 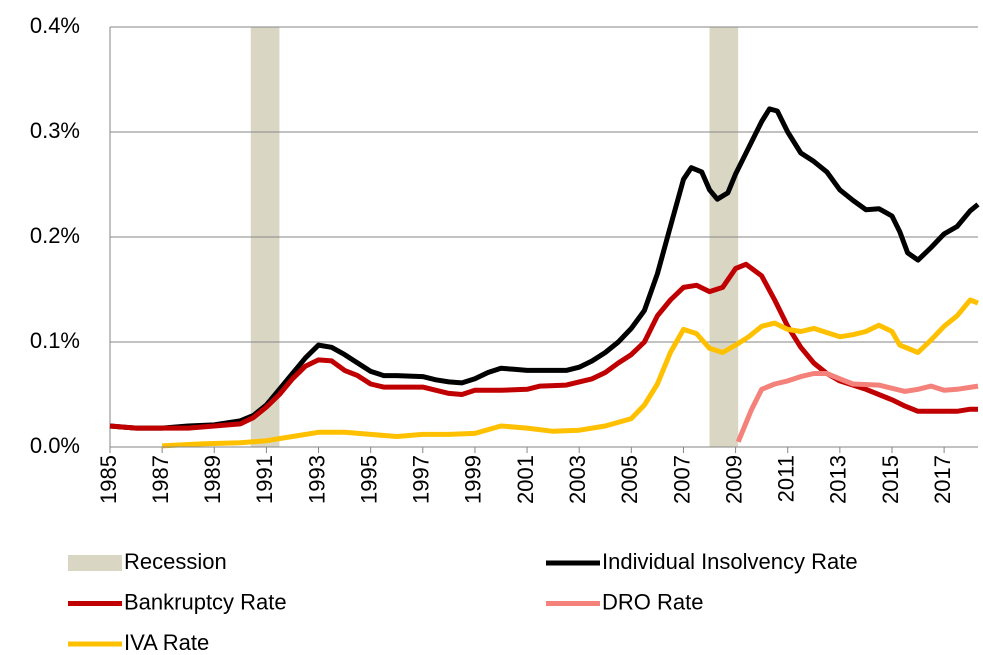 What do you see at coordinates (857, 407) in the screenshot?
I see `series-line` at bounding box center [857, 407].